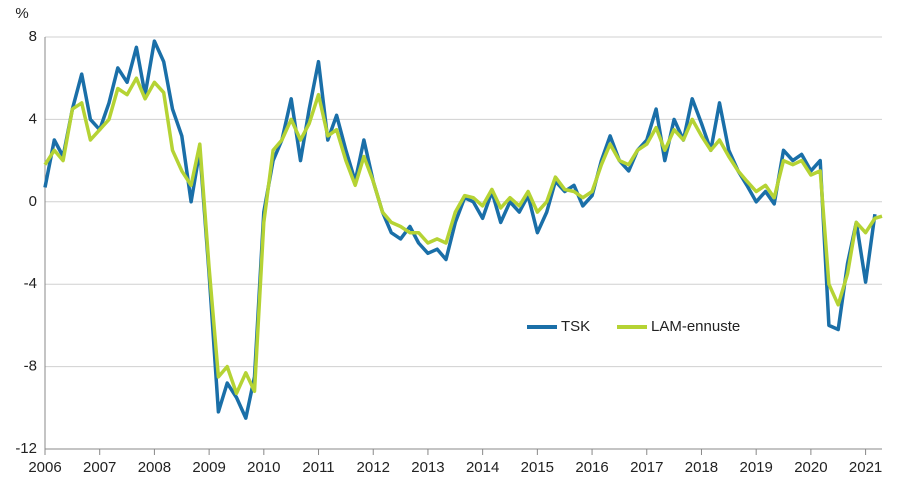 Image resolution: width=900 pixels, height=486 pixels. What do you see at coordinates (537, 467) in the screenshot?
I see `x-tick-label: 2015` at bounding box center [537, 467].